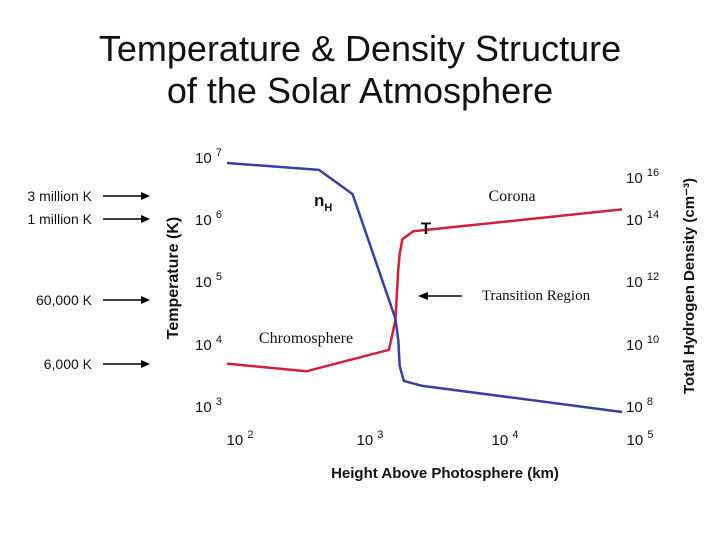  Describe the element at coordinates (145, 219) in the screenshot. I see `marker-1-million-k-arrowhead` at that location.